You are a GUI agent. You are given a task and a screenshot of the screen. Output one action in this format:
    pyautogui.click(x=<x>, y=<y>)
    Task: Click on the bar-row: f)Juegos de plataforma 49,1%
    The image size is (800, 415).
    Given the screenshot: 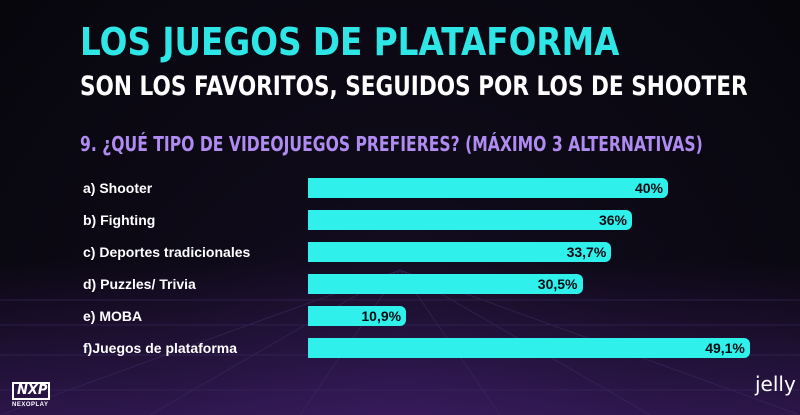 What is the action you would take?
    pyautogui.click(x=400, y=348)
    